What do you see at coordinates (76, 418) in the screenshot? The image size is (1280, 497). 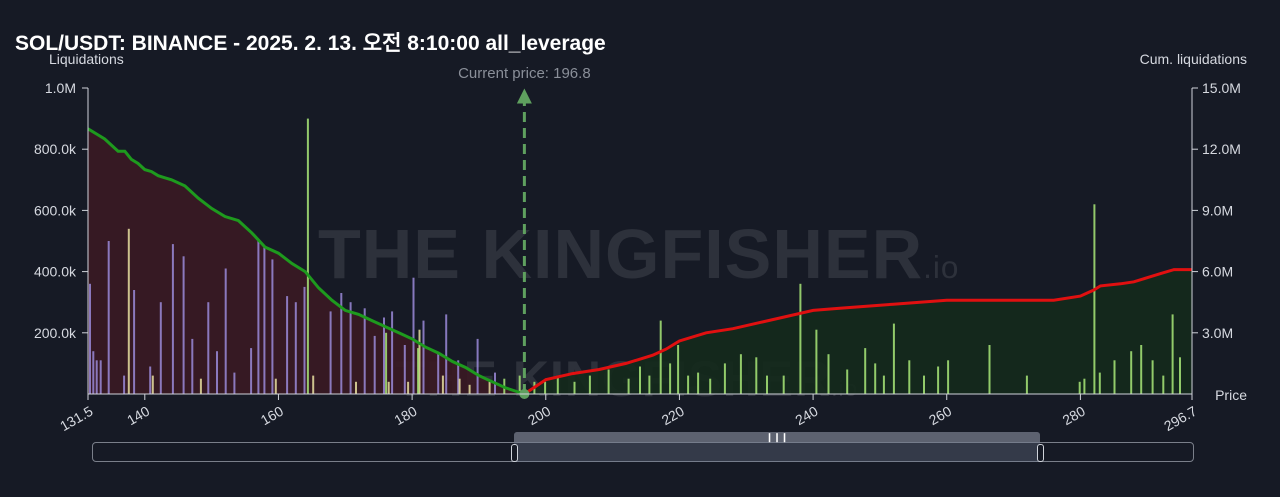 I see `x-tick-label: 131.5` at bounding box center [76, 418].